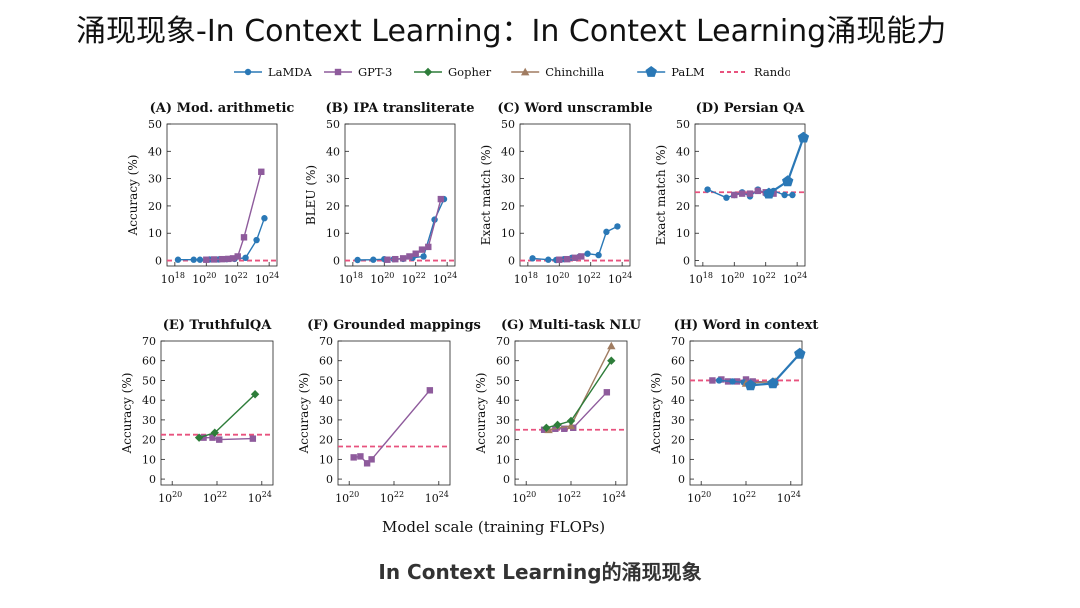  I want to click on legend-item-chinchilla: Chinchilla, so click(557, 72).